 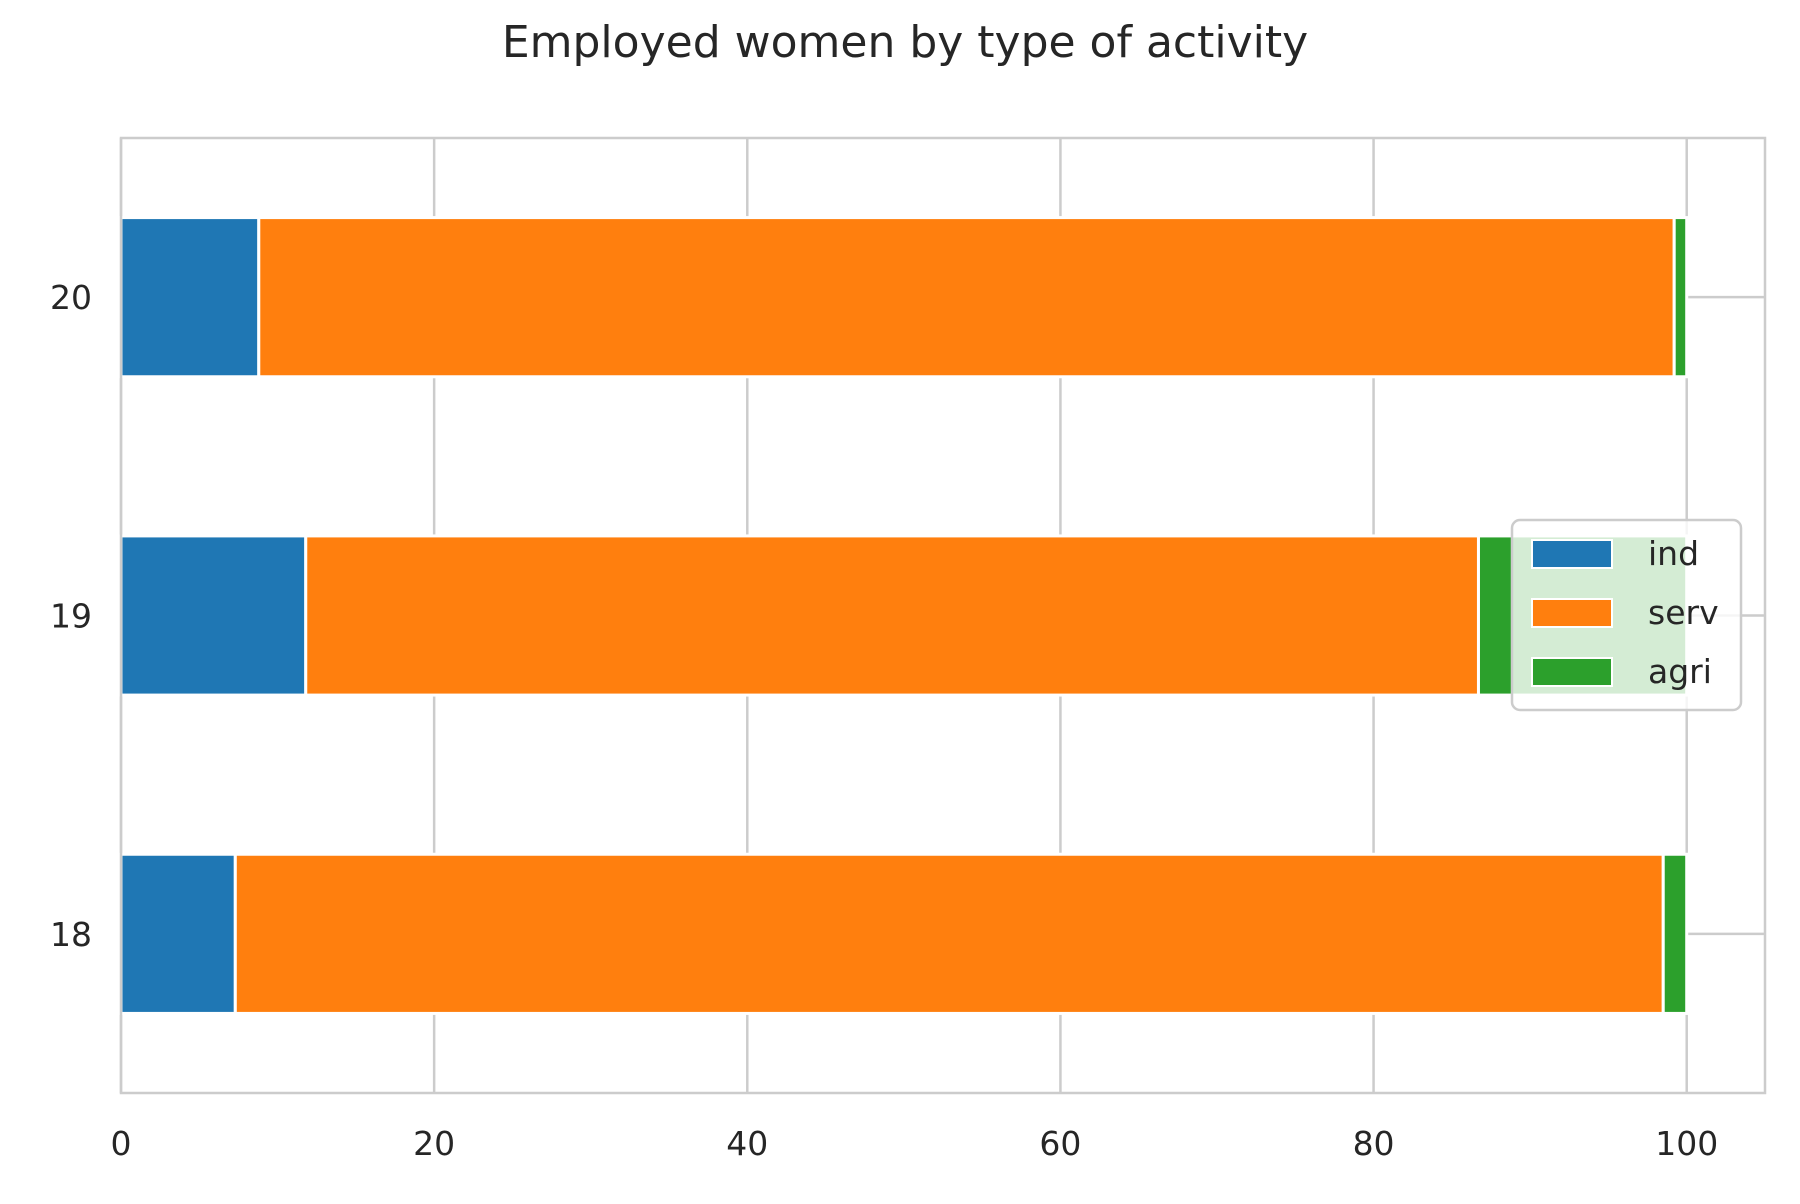 What do you see at coordinates (1683, 612) in the screenshot?
I see `legend-label-serv: serv` at bounding box center [1683, 612].